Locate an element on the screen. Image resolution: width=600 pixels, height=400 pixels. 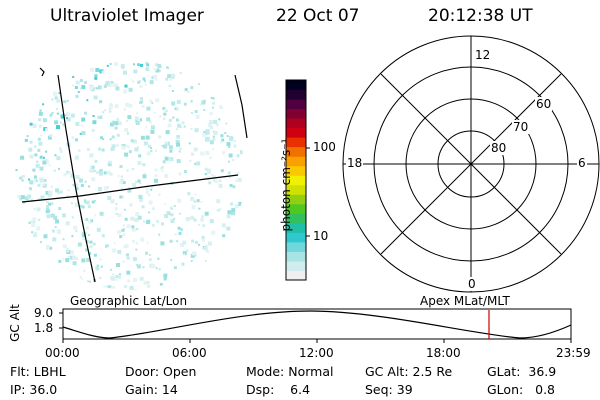
gain-status: Gain: 14 is located at coordinates (151, 389).